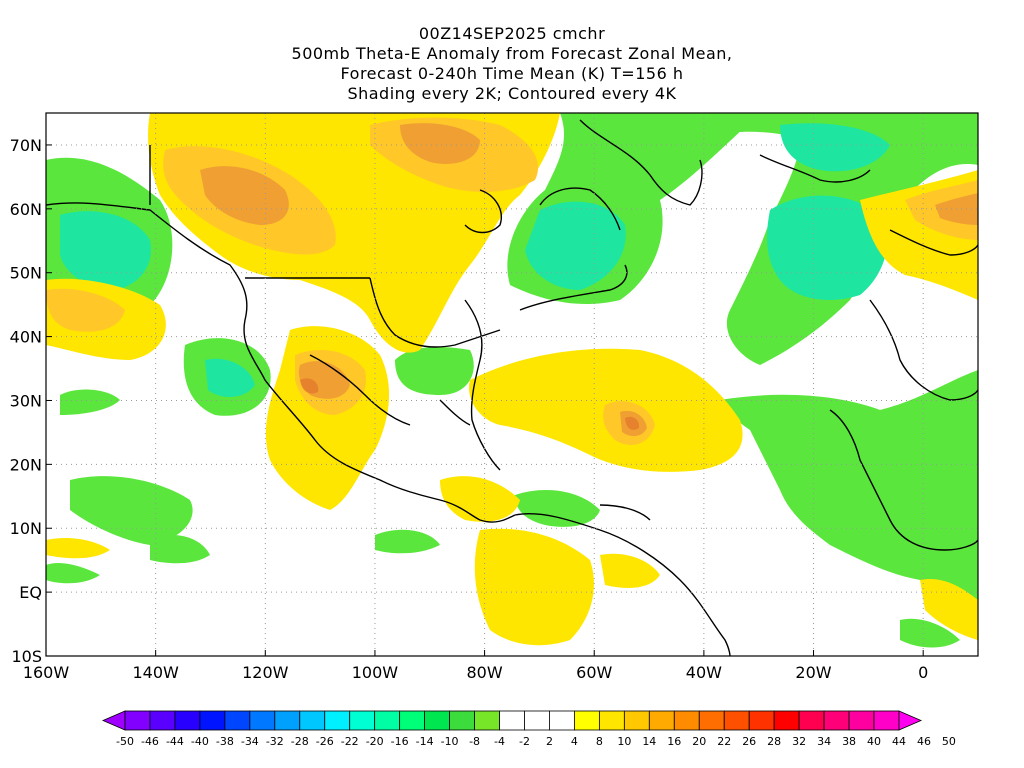  I want to click on y-tick-label: 10N, so click(26, 528).